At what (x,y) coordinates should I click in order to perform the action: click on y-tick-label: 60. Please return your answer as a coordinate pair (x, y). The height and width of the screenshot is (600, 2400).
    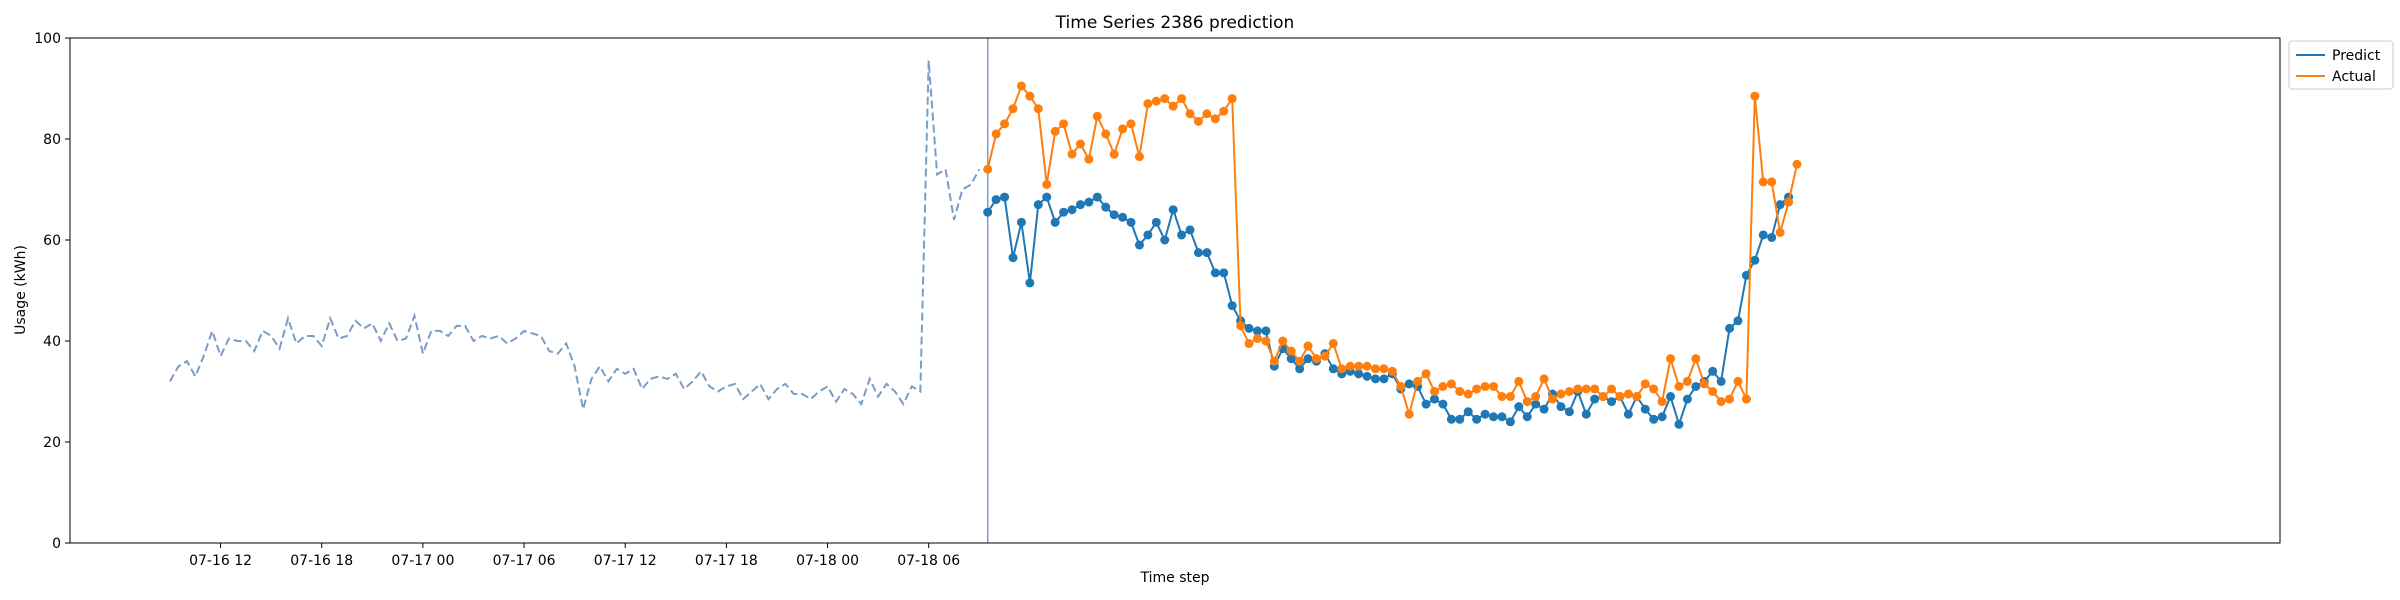
    Looking at the image, I should click on (52, 241).